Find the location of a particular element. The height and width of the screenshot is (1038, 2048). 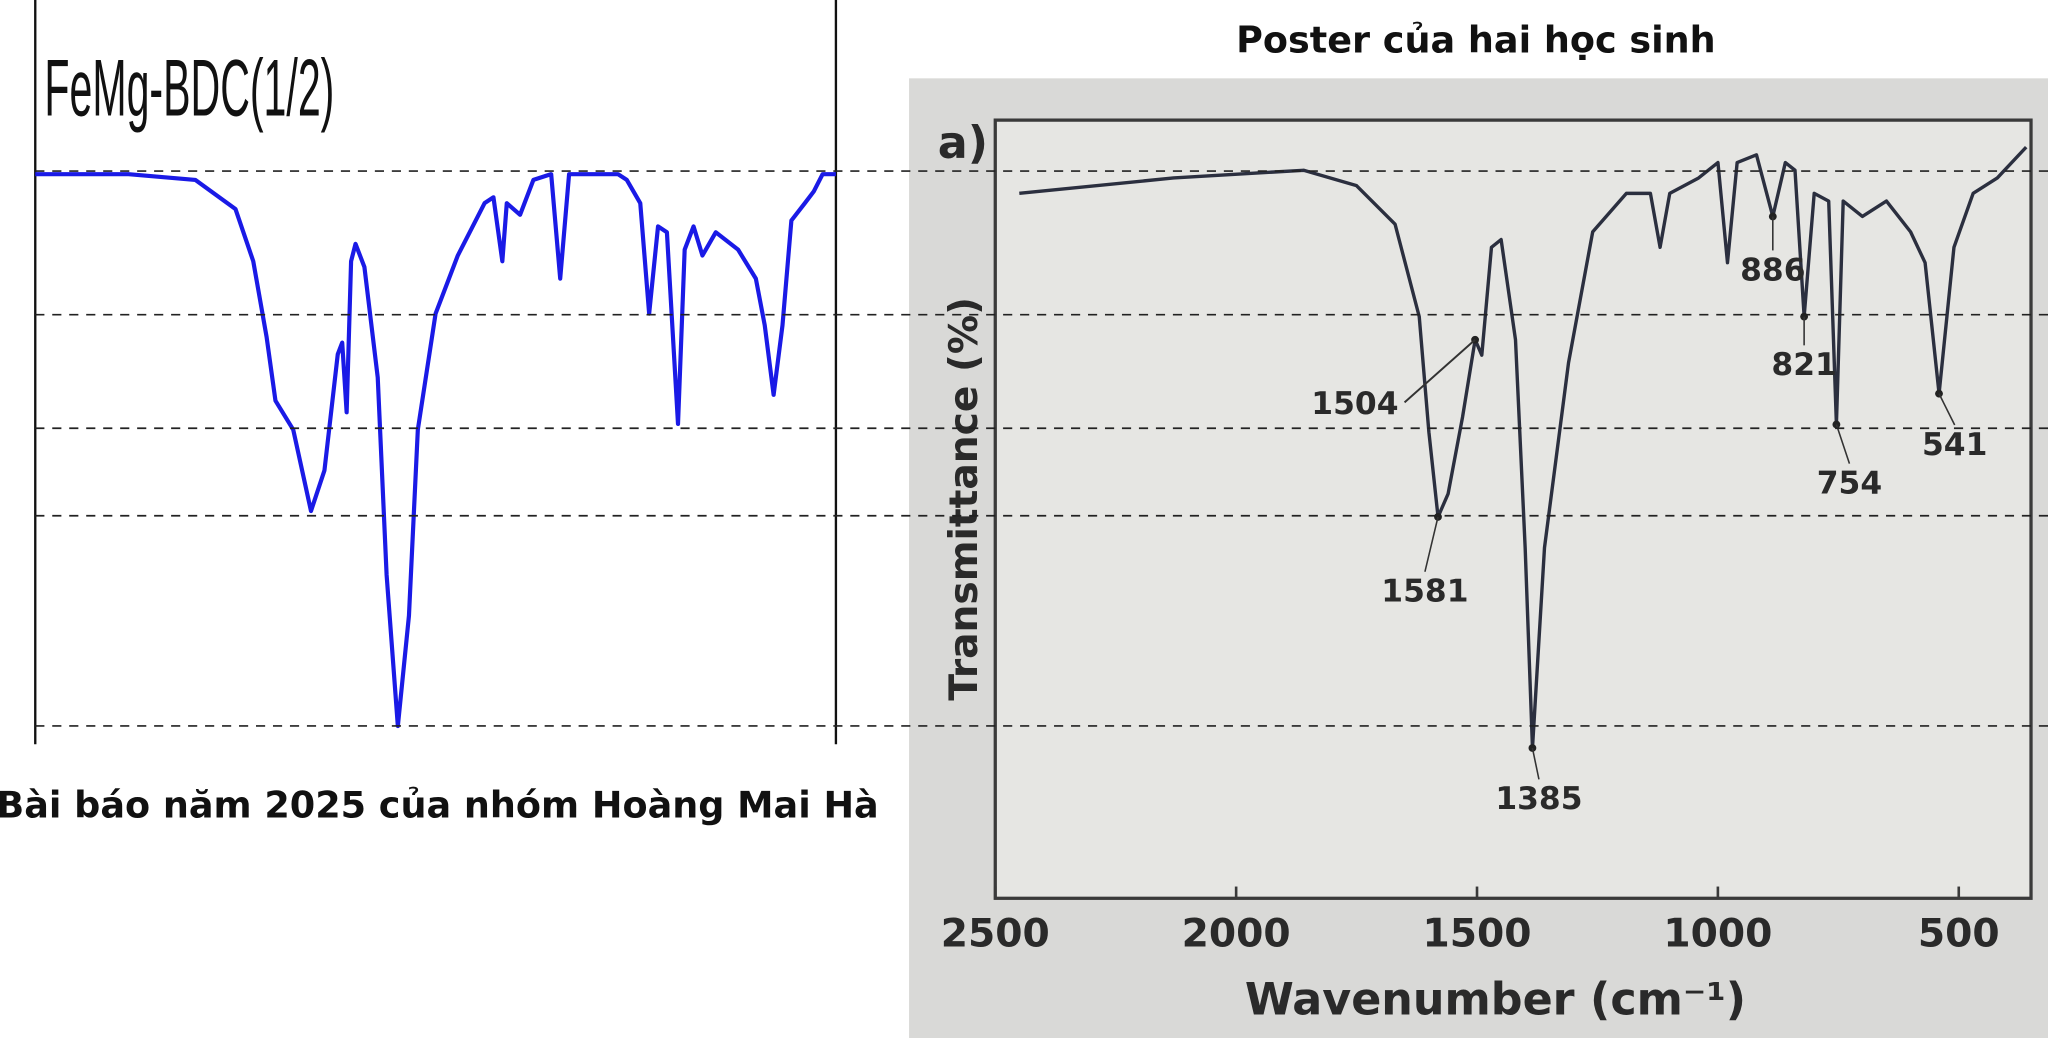

peak-label: 1385 is located at coordinates (1538, 799).